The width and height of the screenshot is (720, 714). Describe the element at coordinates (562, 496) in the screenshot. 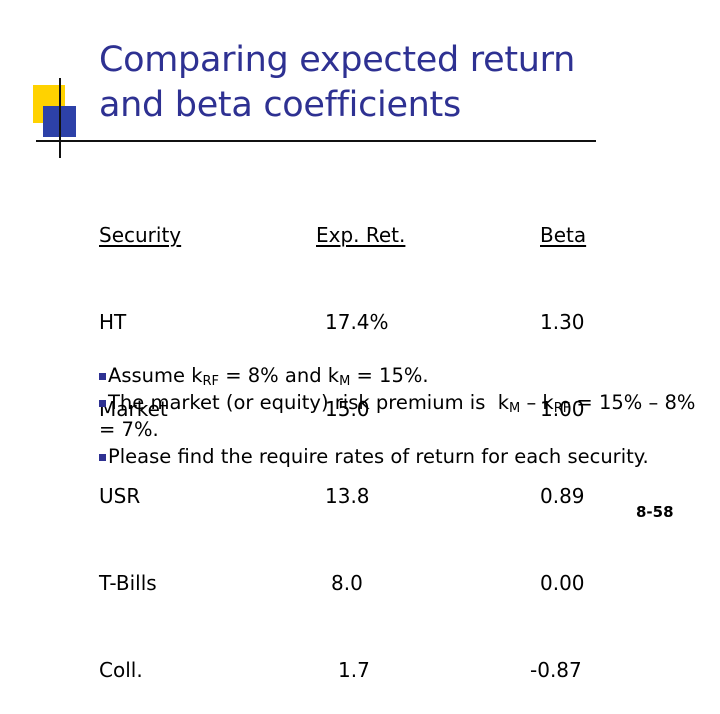

I see `beta-cell: 0.89` at that location.